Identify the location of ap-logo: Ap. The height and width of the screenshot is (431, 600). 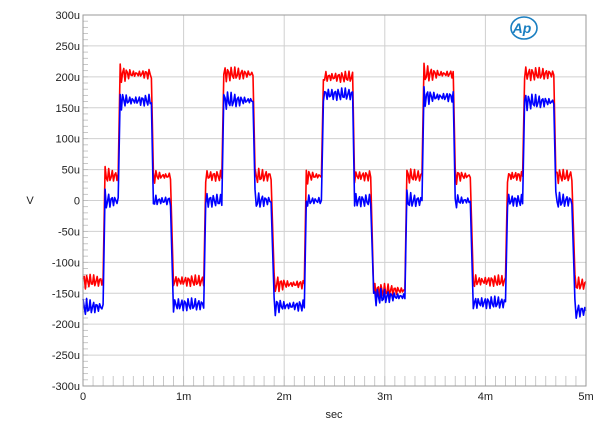
(524, 28).